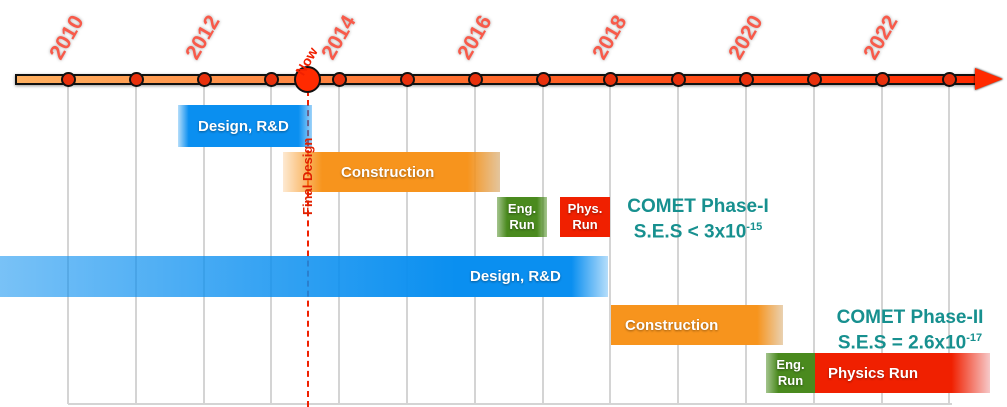 The image size is (1007, 407). What do you see at coordinates (304, 276) in the screenshot?
I see `phase2-design-bar: Design, R&D` at bounding box center [304, 276].